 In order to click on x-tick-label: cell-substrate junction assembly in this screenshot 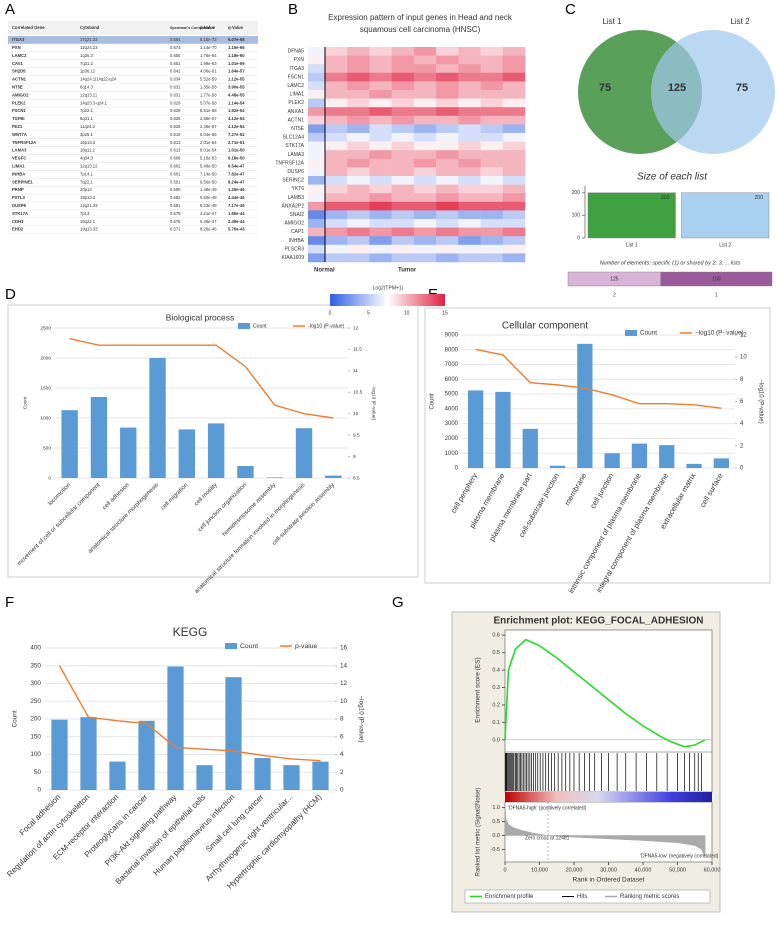, I will do `click(304, 514)`.